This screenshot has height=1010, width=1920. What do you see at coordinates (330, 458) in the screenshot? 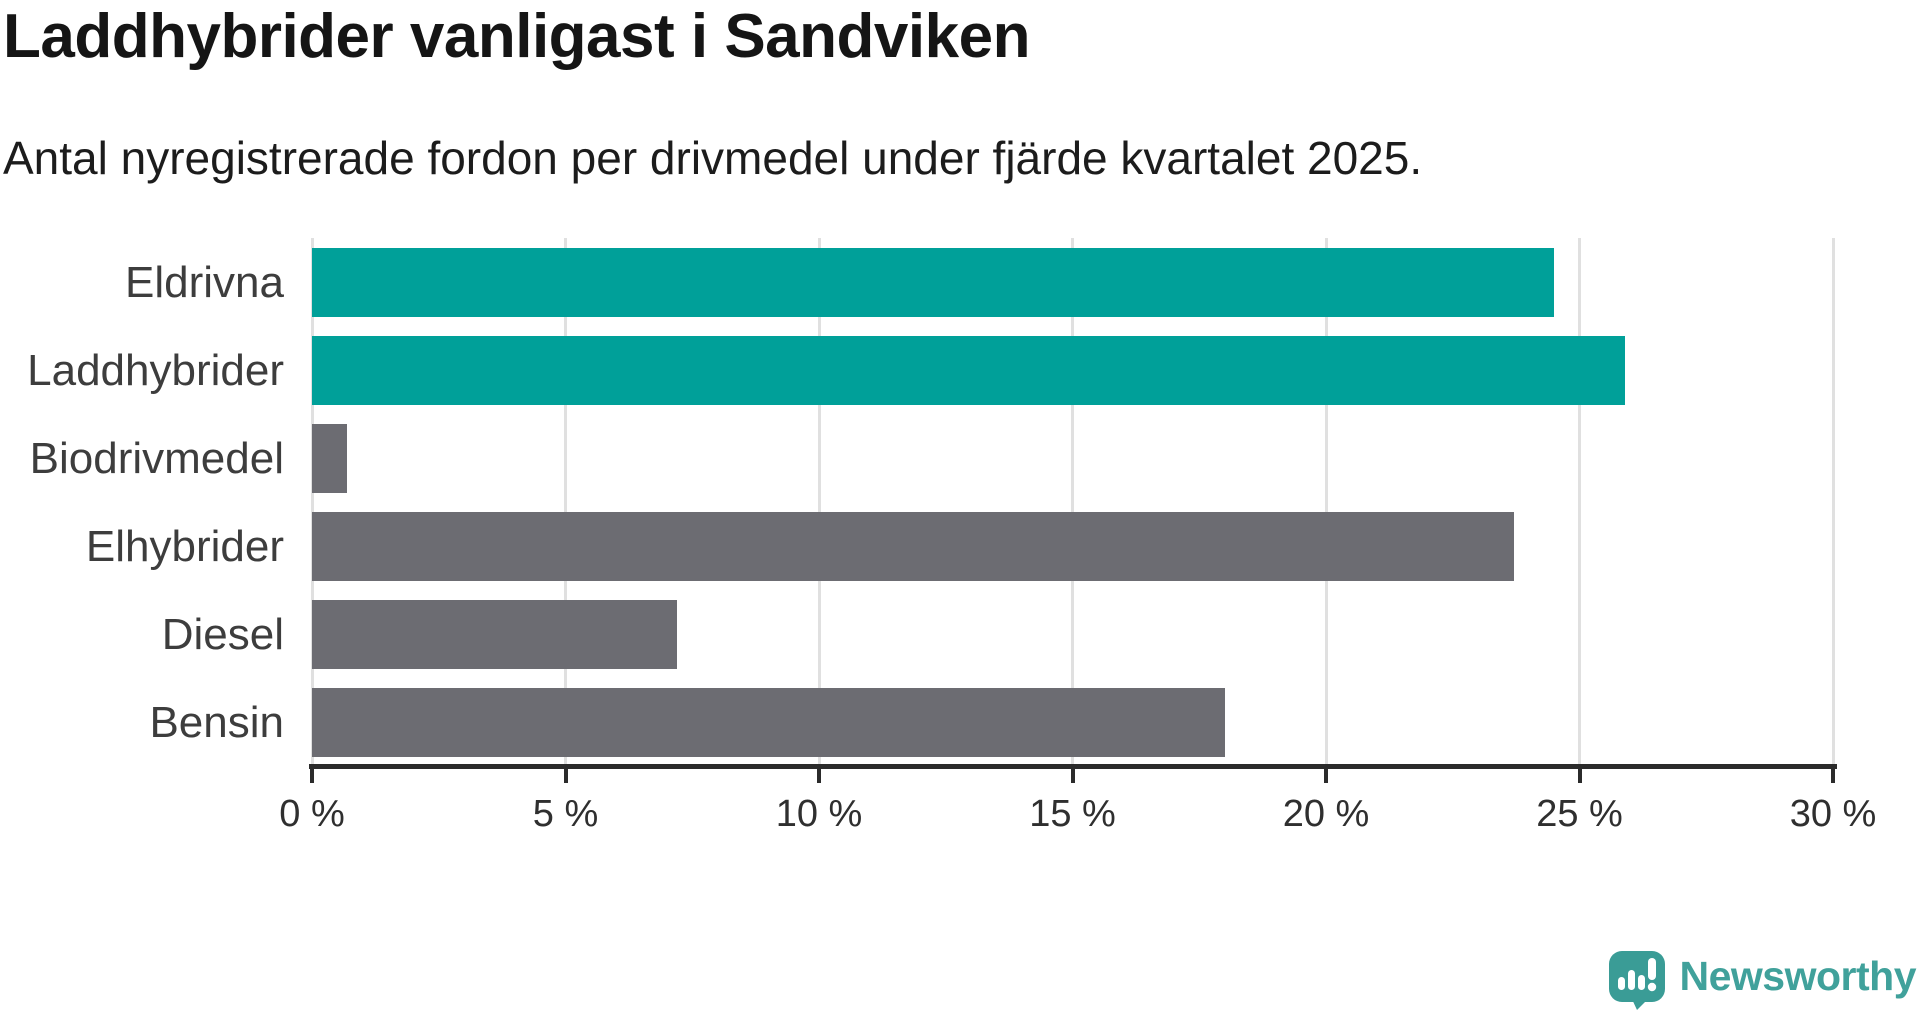
I see `bar-biodrivmedel` at bounding box center [330, 458].